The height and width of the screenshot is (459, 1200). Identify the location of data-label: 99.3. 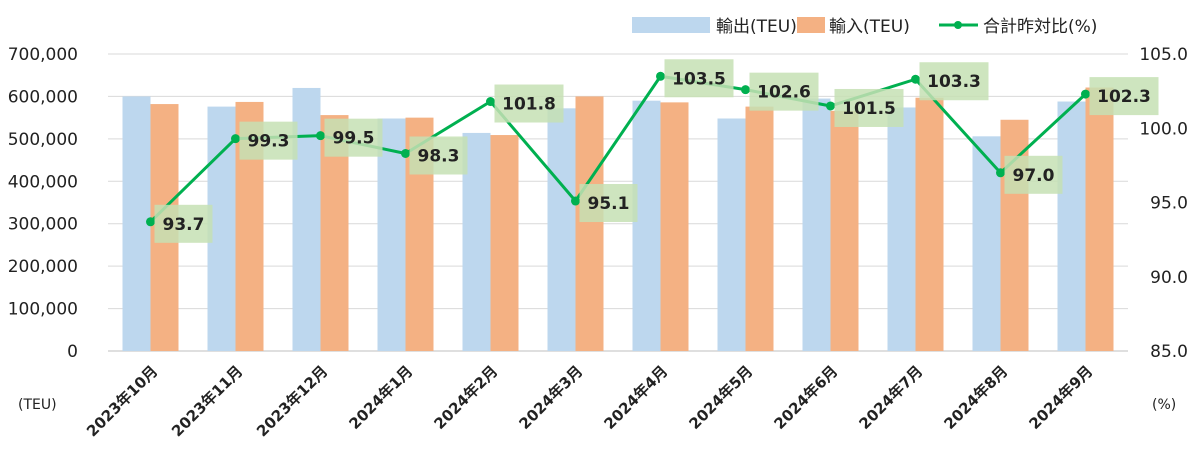
(269, 142).